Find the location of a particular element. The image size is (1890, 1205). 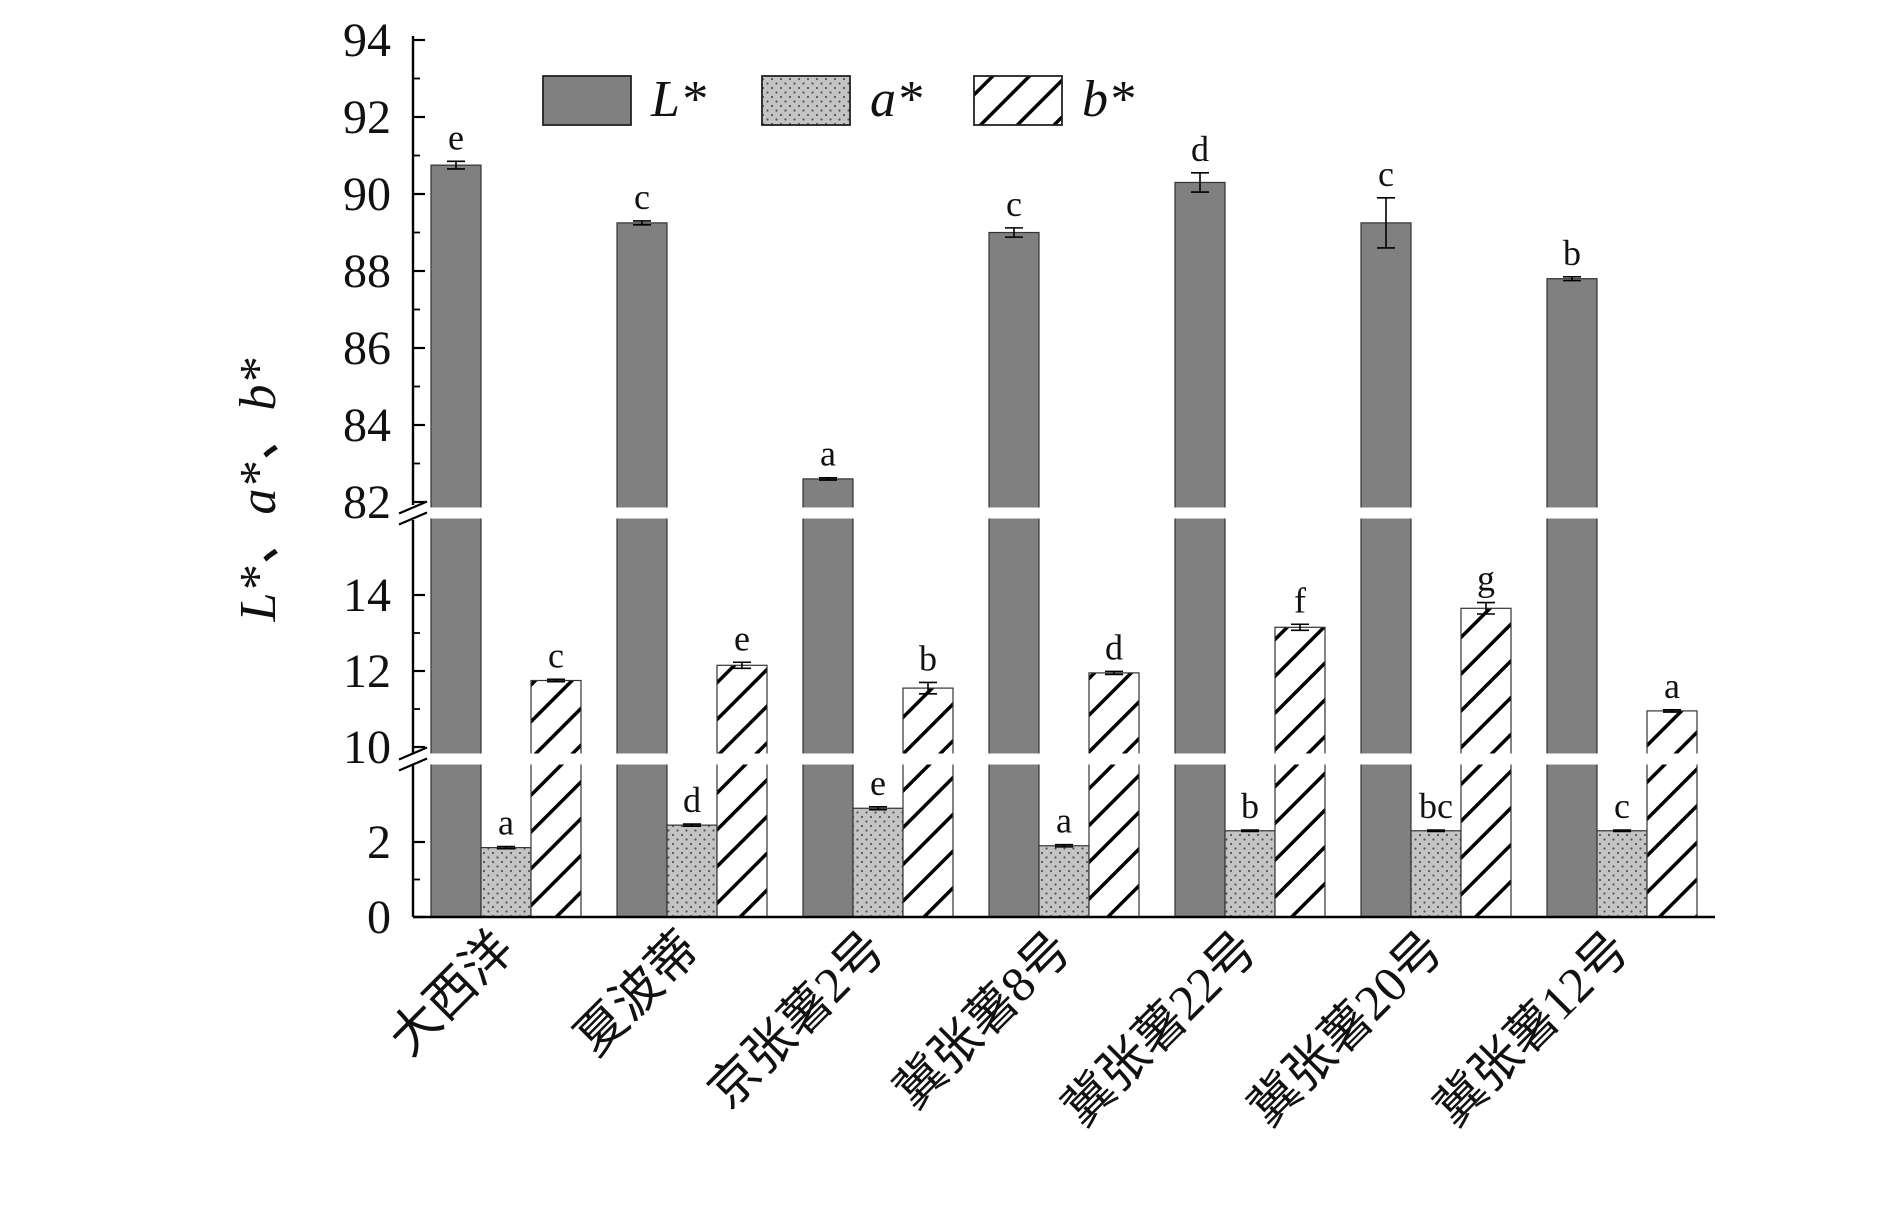

y-tick-label: 14 is located at coordinates (367, 595).